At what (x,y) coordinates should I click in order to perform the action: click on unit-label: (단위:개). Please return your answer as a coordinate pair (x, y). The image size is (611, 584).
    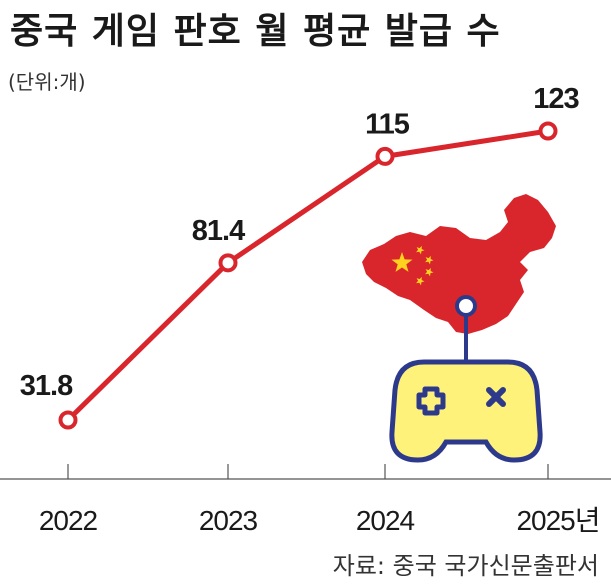
    Looking at the image, I should click on (47, 82).